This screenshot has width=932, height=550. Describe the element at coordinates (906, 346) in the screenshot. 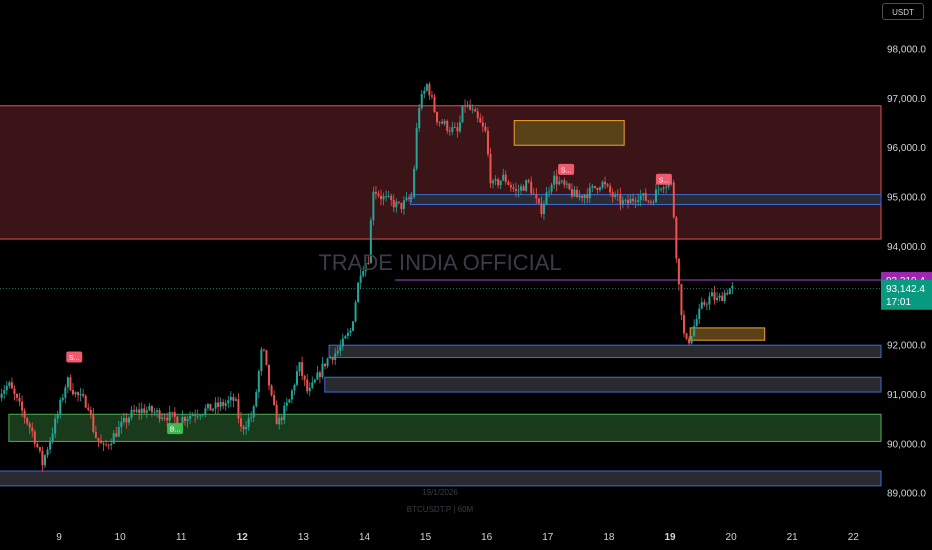

I see `price-tick-label: 92,000.0` at that location.